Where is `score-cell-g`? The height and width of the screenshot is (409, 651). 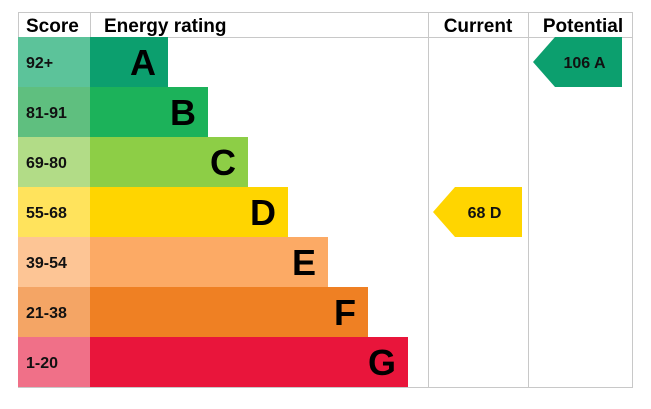 score-cell-g is located at coordinates (54, 362).